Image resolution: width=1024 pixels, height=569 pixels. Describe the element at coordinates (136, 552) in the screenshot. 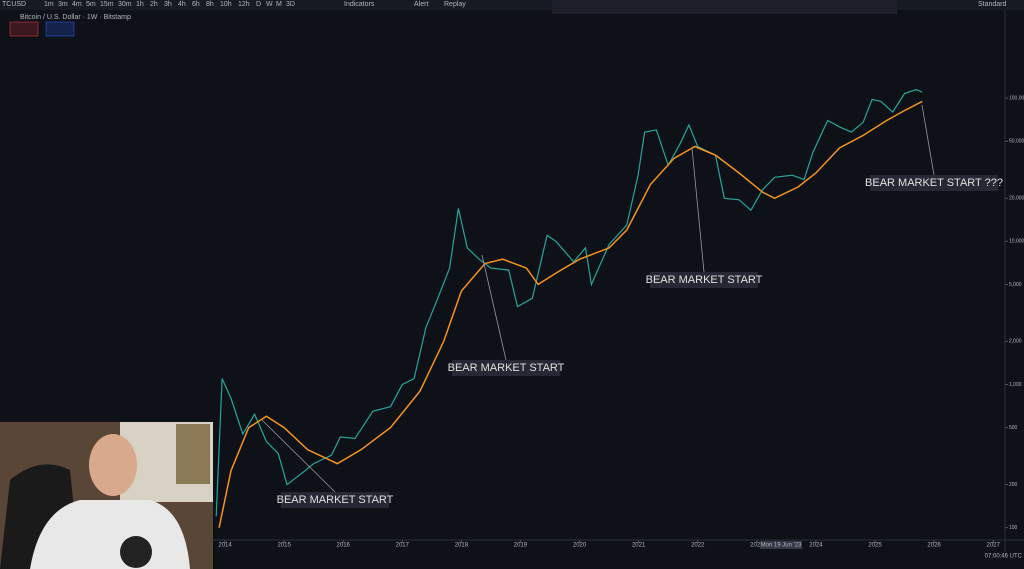

I see `webcam-microphone` at that location.